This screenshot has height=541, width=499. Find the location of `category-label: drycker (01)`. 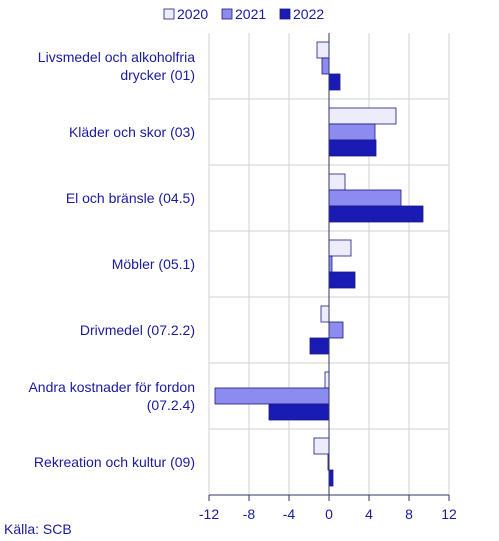

category-label: drycker (01) is located at coordinates (157, 75).